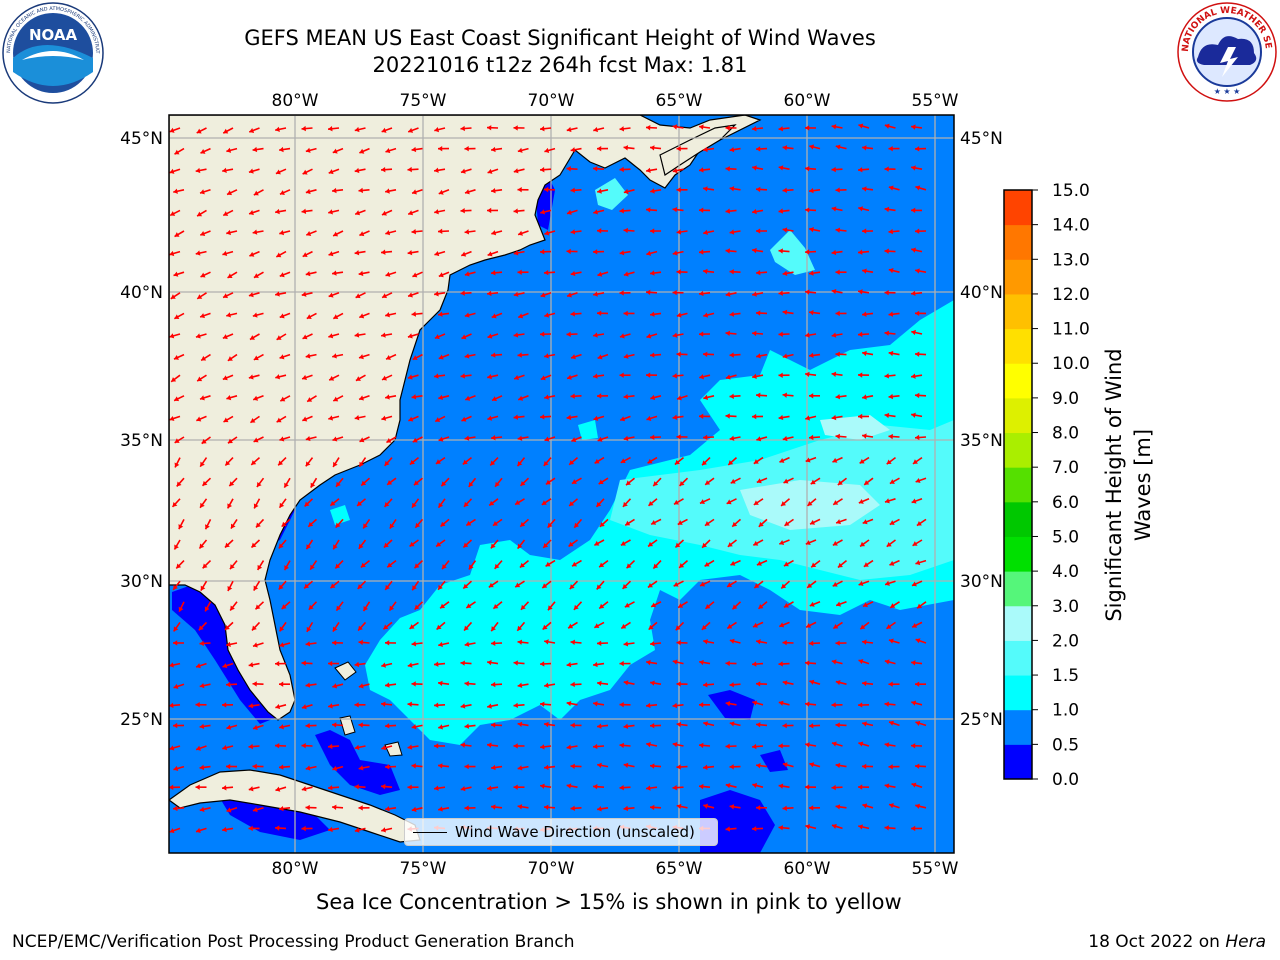 This screenshot has width=1280, height=960. What do you see at coordinates (551, 101) in the screenshot?
I see `lon-tick-top: 70°W` at bounding box center [551, 101].